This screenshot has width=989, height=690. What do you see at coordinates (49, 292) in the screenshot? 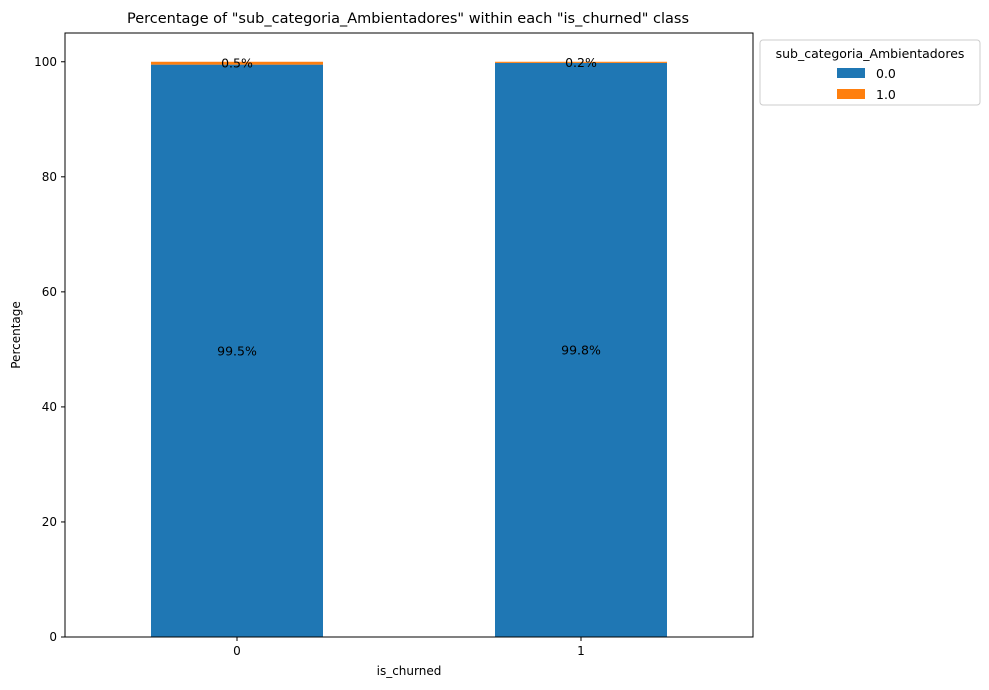
I see `y-tick-label-3: 60` at bounding box center [49, 292].